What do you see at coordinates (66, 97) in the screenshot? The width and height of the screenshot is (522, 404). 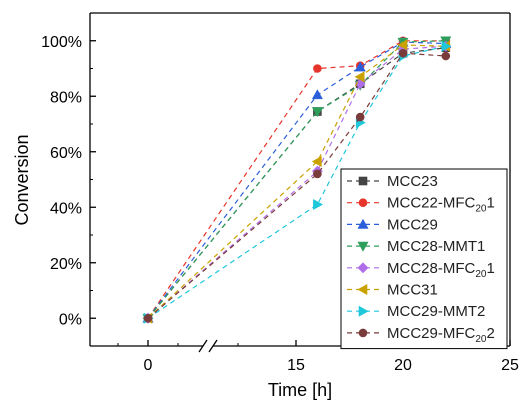 I see `y-tick-label: 80%` at bounding box center [66, 97].